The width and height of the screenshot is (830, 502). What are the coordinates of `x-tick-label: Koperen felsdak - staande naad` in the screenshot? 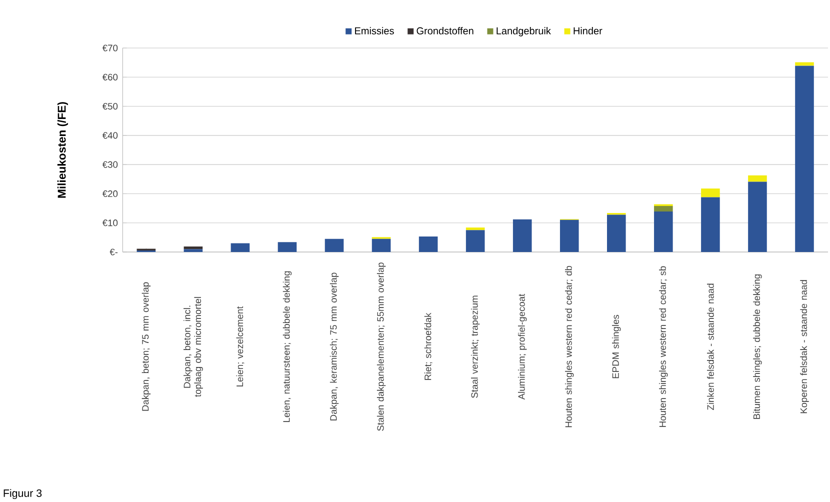 It's located at (804, 347).